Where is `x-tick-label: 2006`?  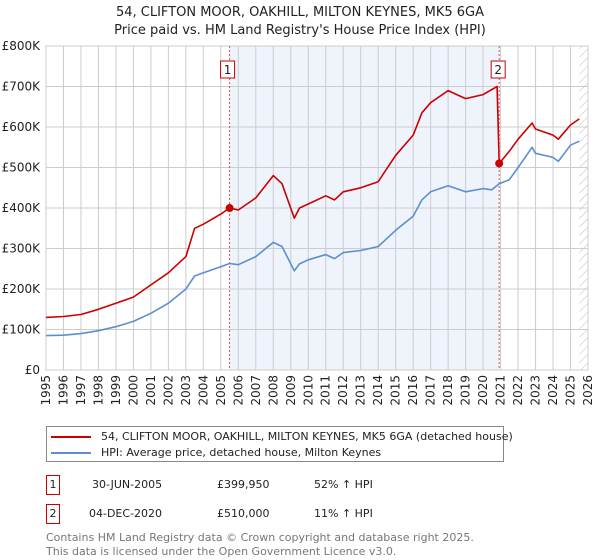 x-tick-label: 2006 is located at coordinates (238, 390).